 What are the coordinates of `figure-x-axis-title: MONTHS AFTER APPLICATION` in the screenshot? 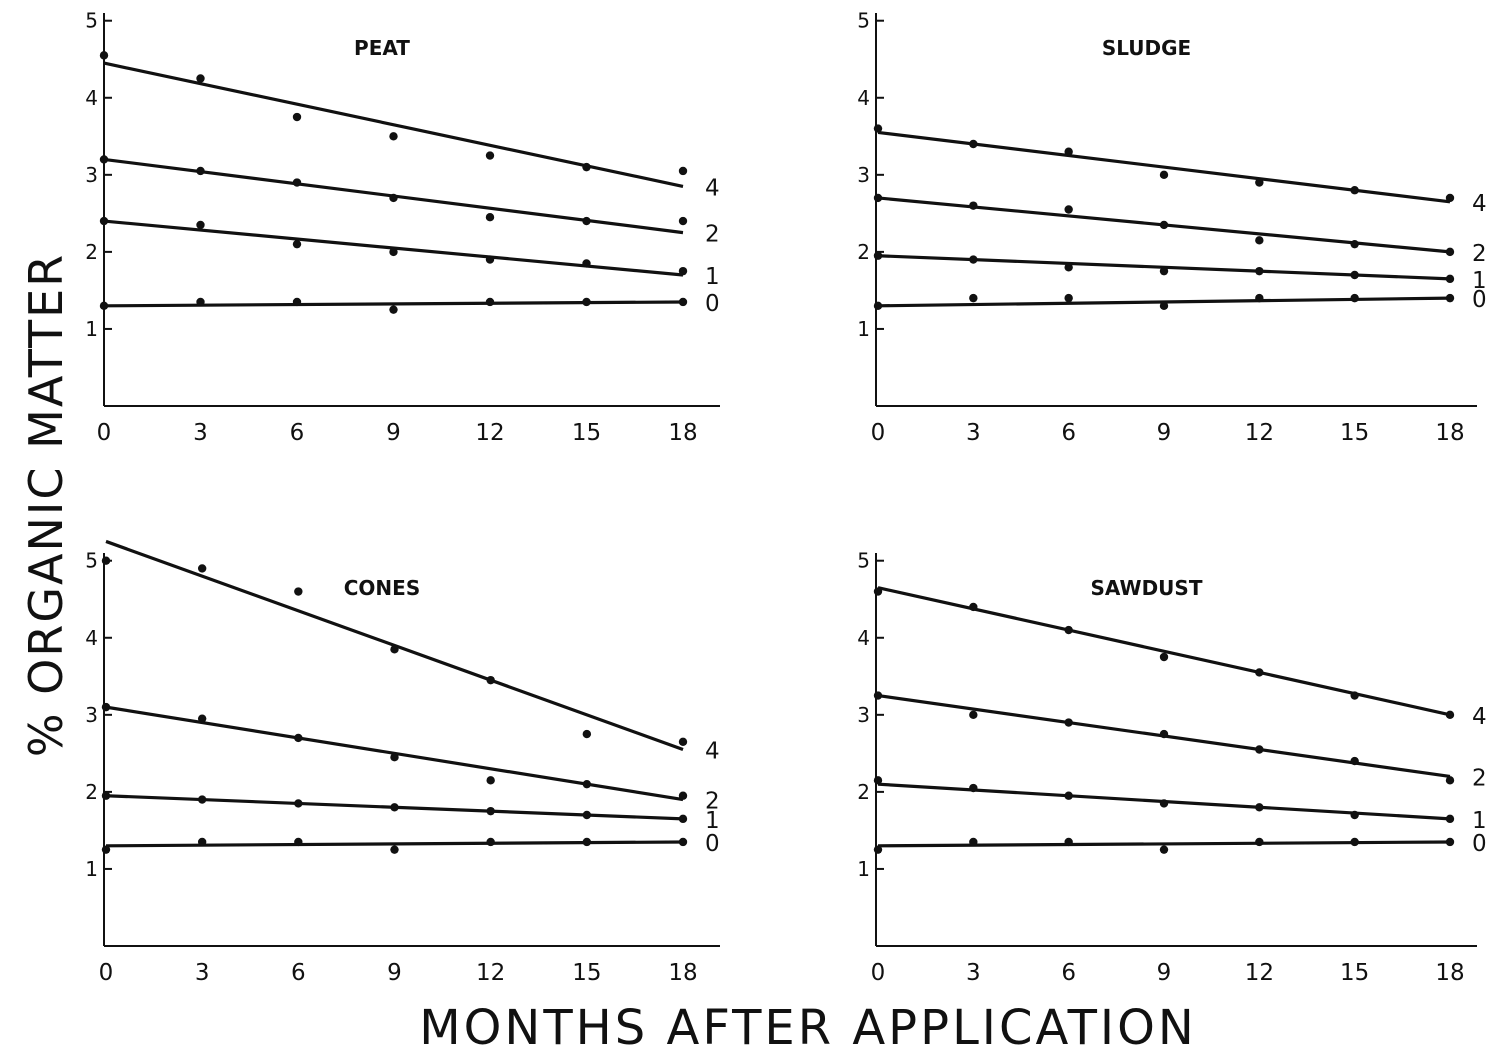 It's located at (808, 1025).